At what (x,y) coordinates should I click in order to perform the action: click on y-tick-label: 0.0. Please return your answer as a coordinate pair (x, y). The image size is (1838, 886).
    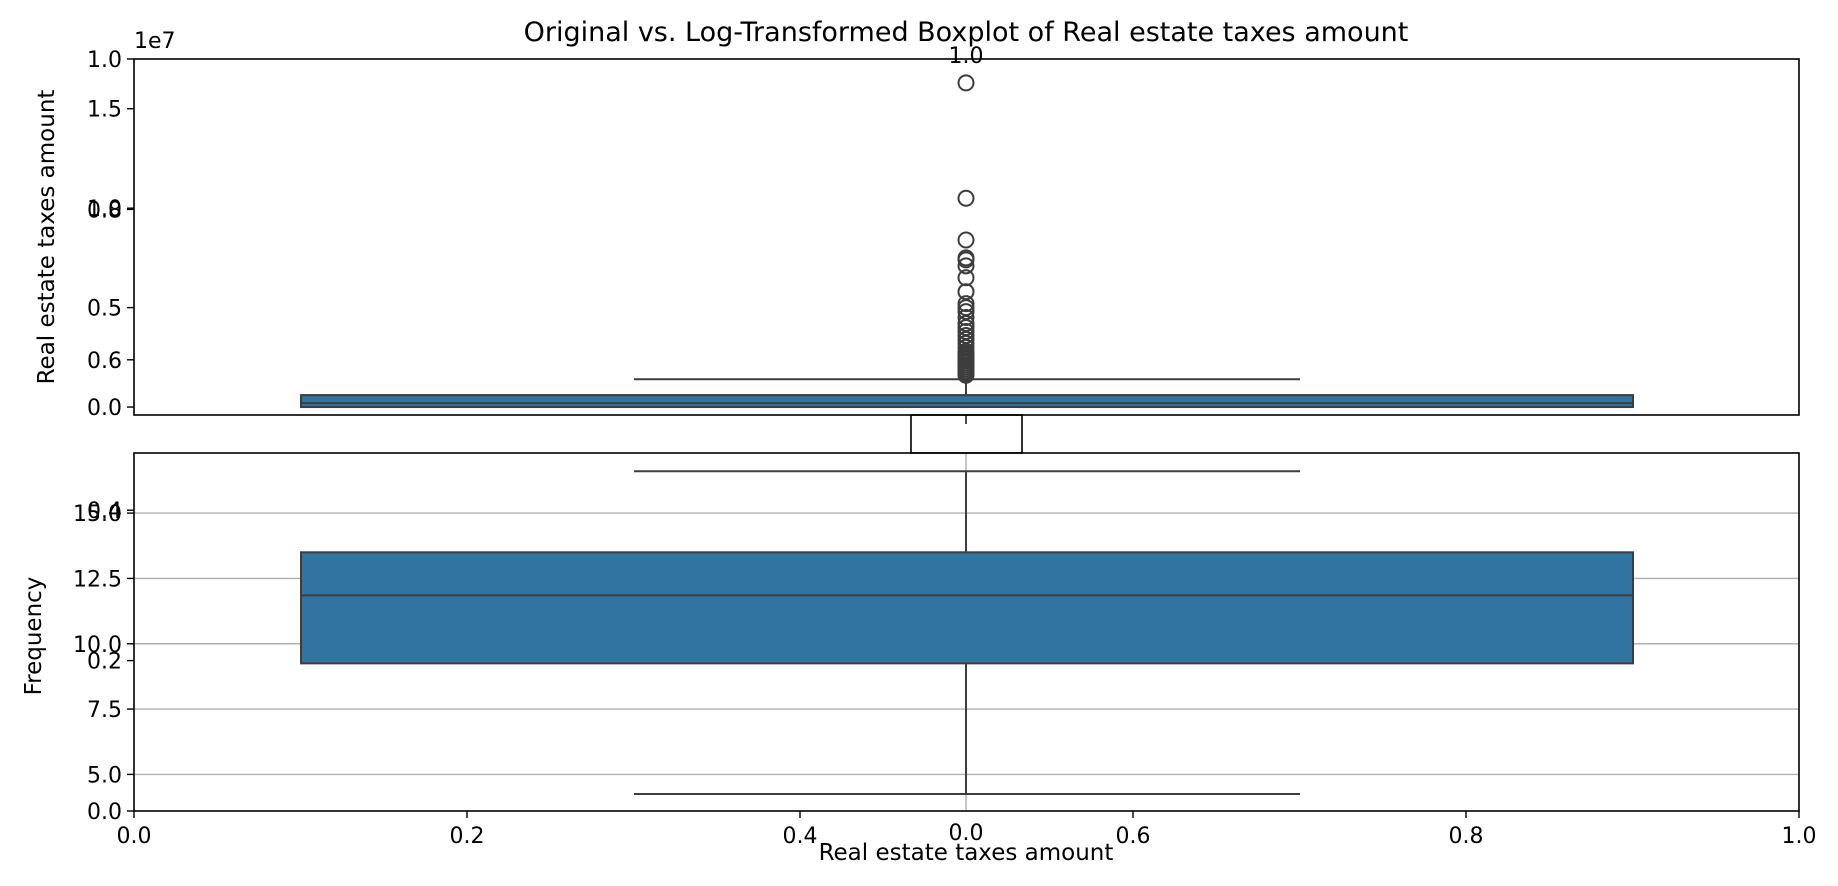
    Looking at the image, I should click on (104, 408).